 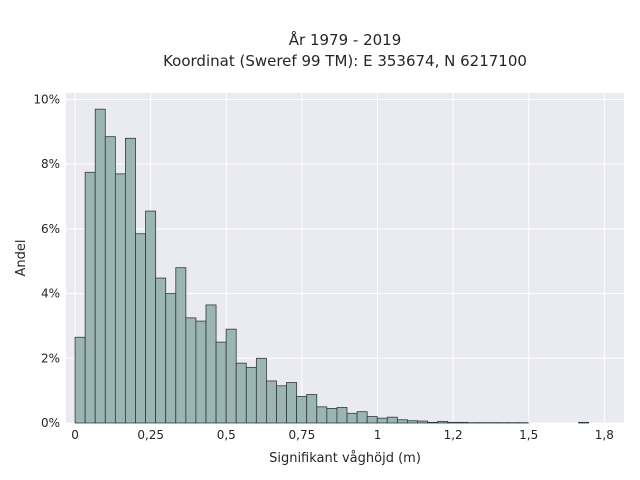 What do you see at coordinates (302, 435) in the screenshot?
I see `x-tick-label: 0,75` at bounding box center [302, 435].